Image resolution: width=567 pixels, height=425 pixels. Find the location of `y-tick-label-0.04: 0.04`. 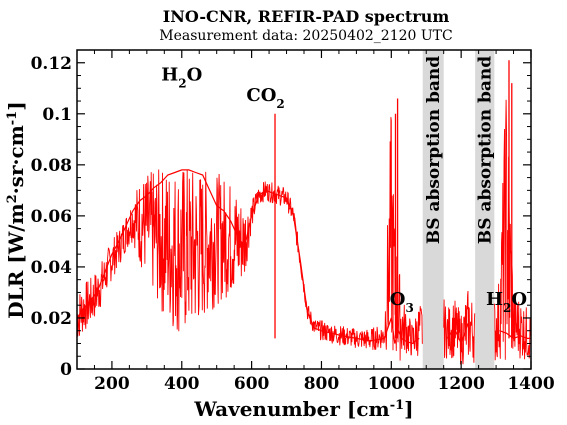

y-tick-label-0.04: 0.04 is located at coordinates (52, 268).